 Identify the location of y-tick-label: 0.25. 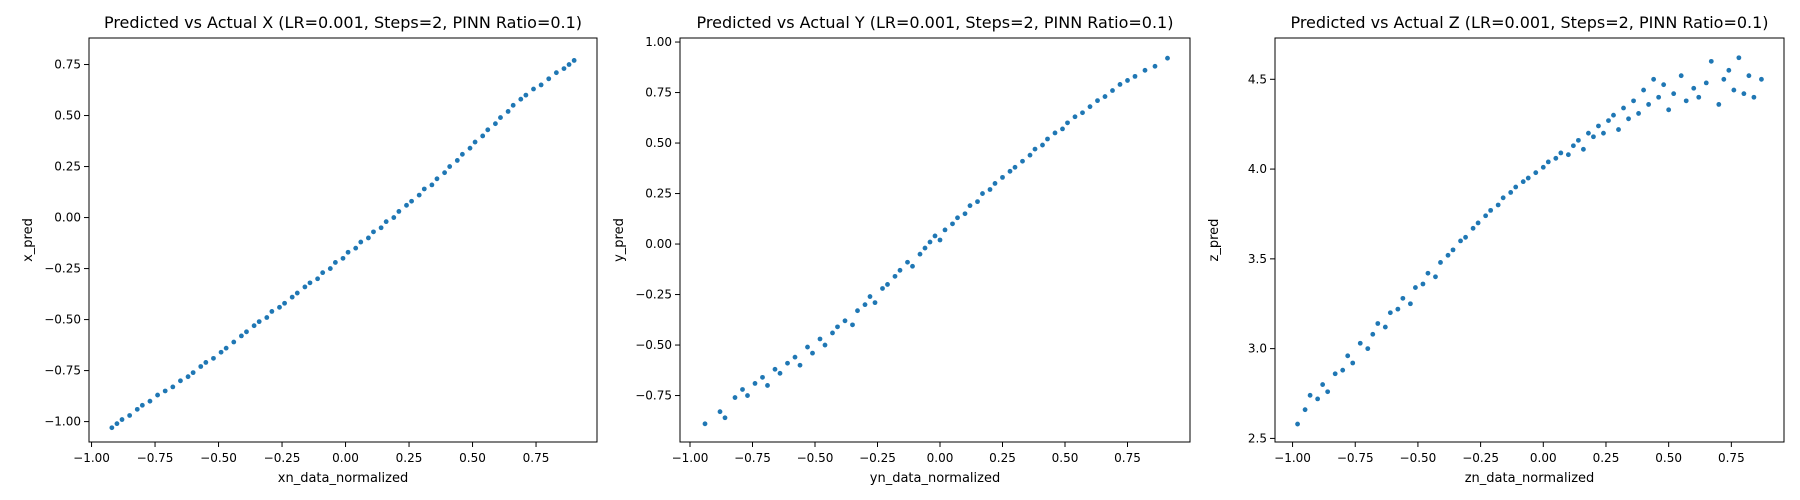
(658, 194).